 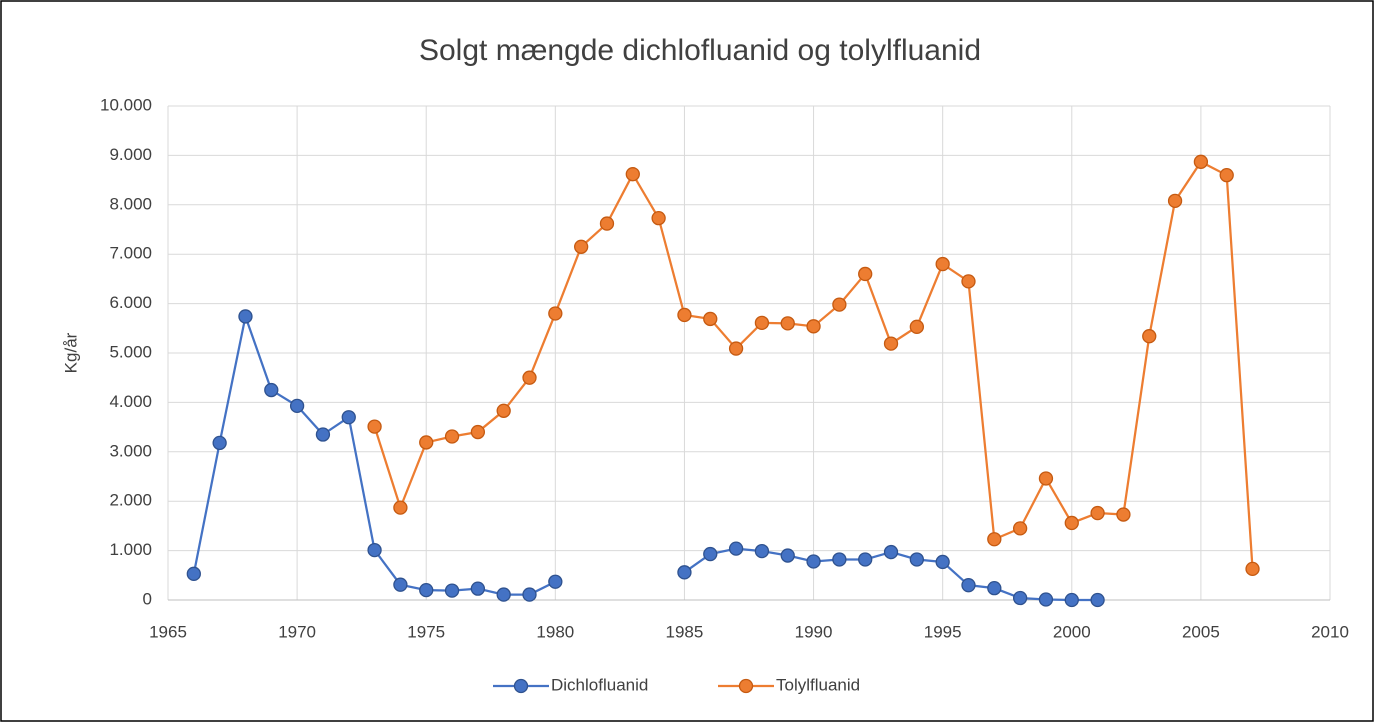 I want to click on x-tick-label: 2005, so click(x=1201, y=631).